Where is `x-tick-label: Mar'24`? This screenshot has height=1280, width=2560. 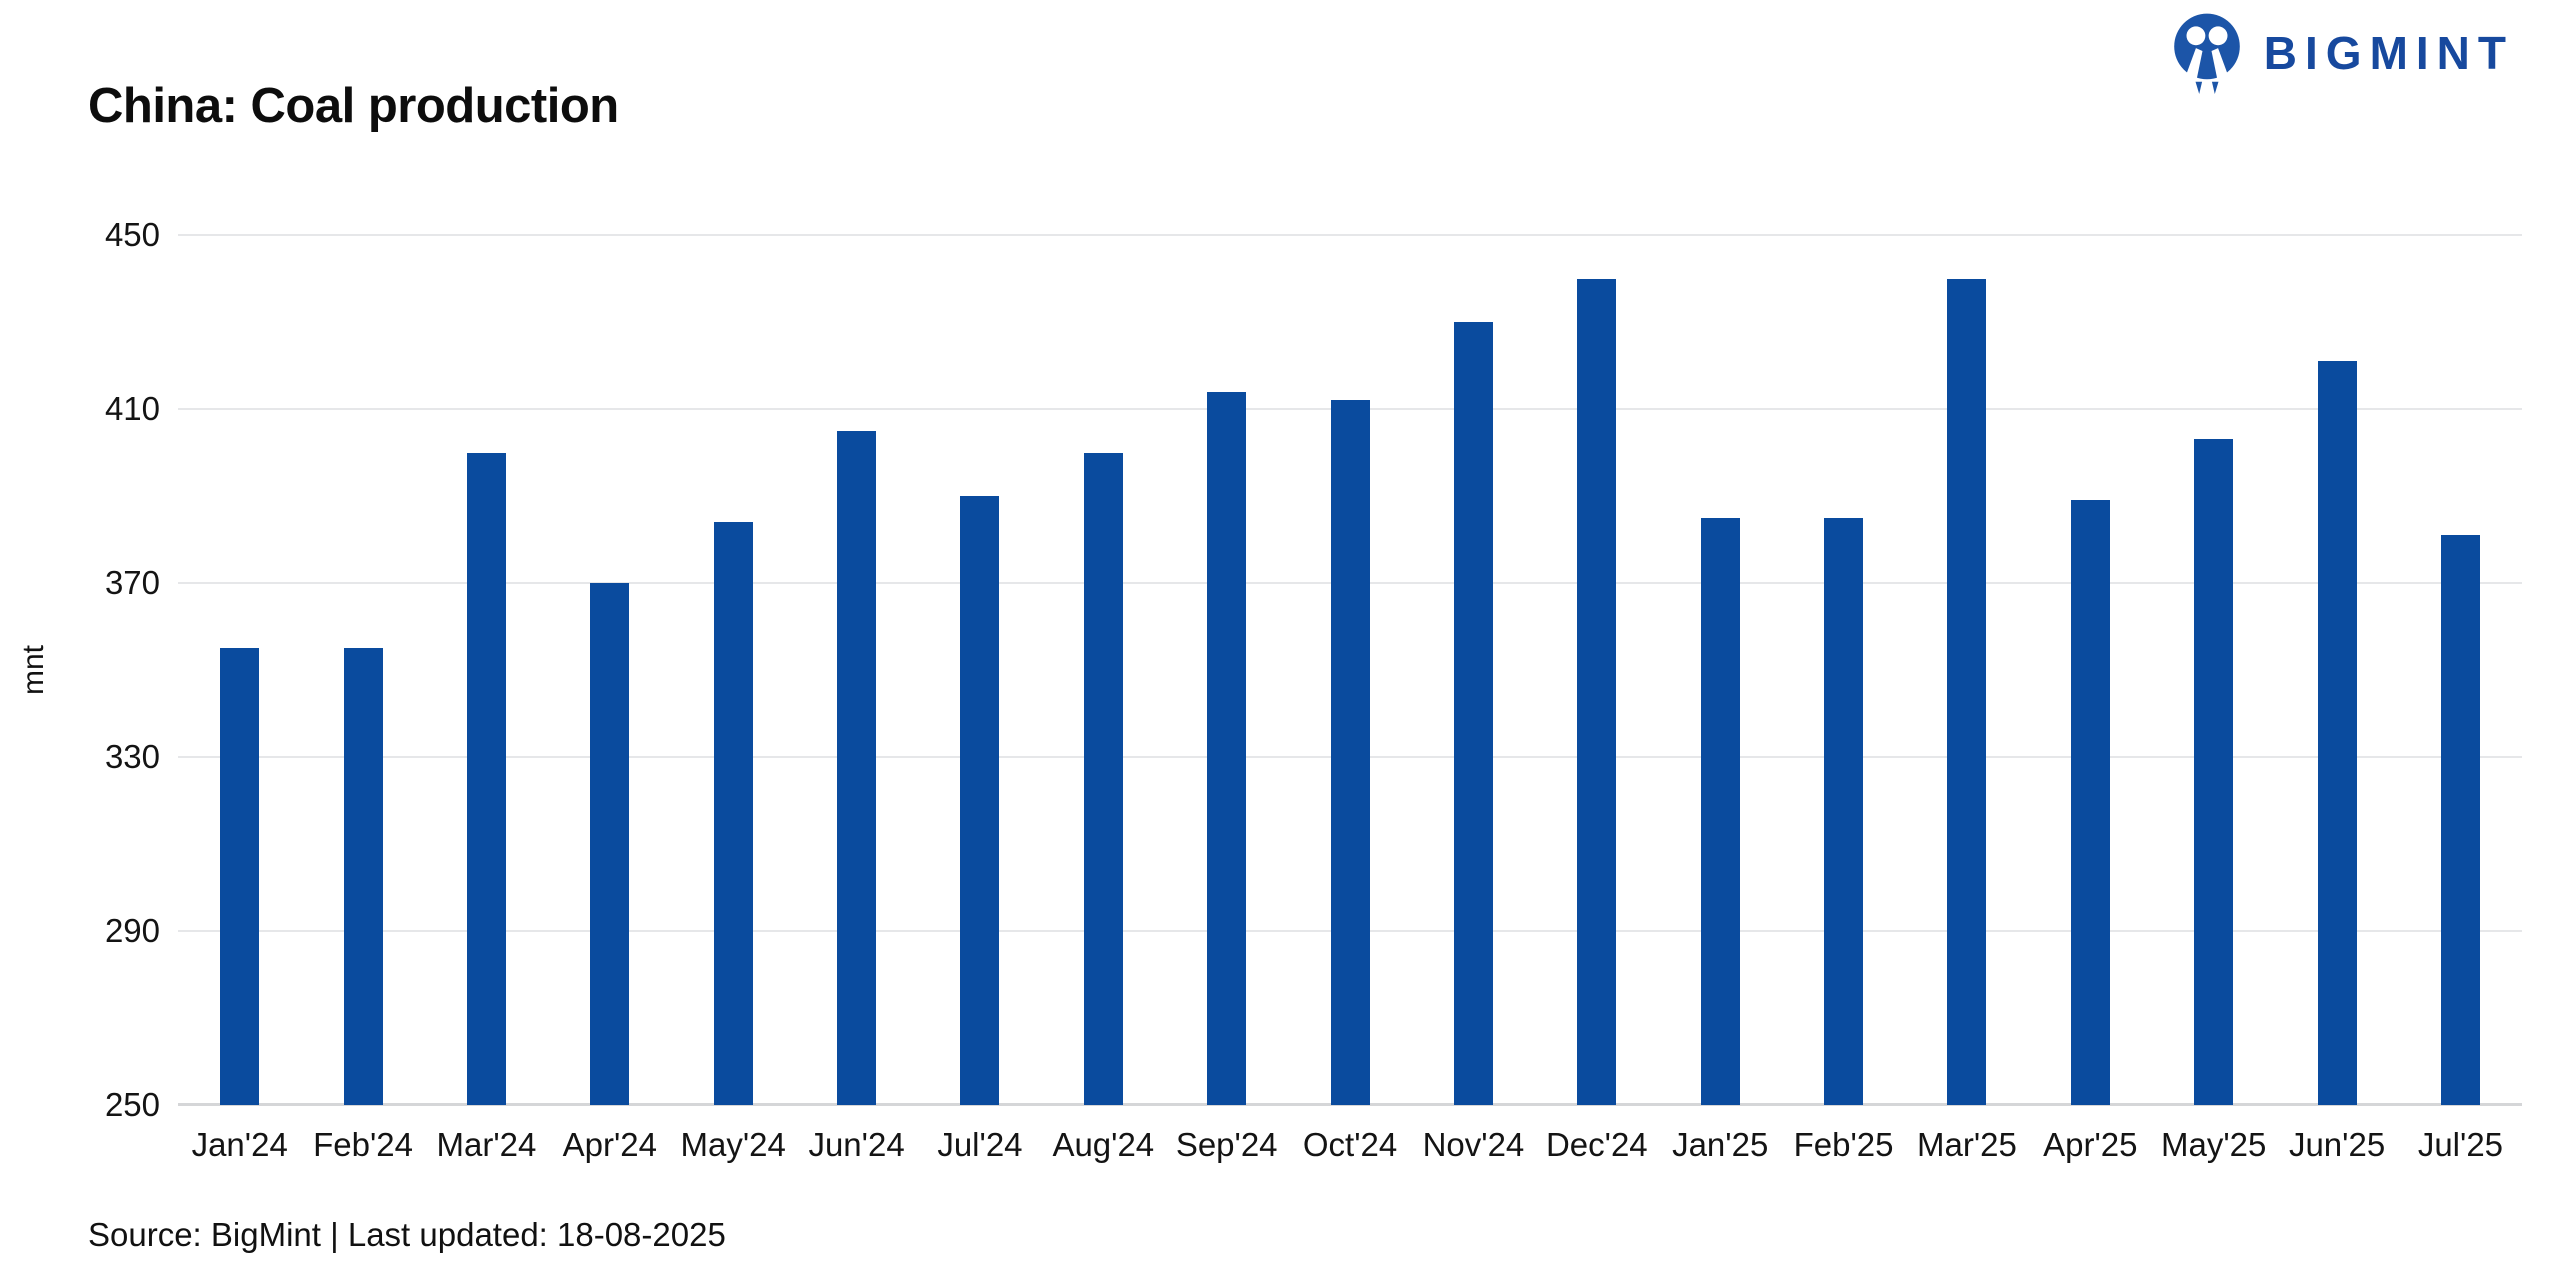
x-tick-label: Mar'24 is located at coordinates (486, 1144).